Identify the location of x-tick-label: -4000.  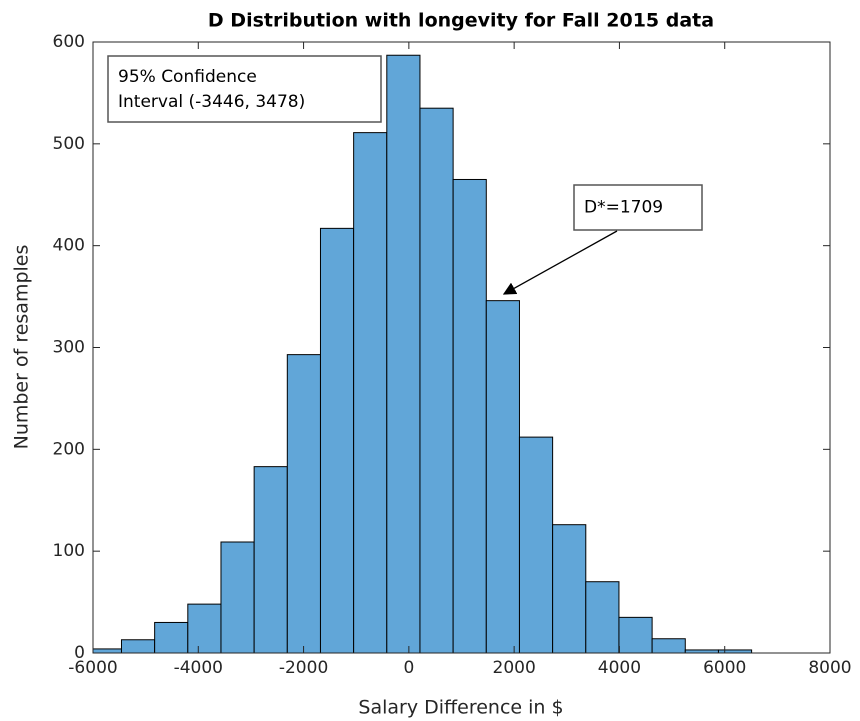
(198, 668).